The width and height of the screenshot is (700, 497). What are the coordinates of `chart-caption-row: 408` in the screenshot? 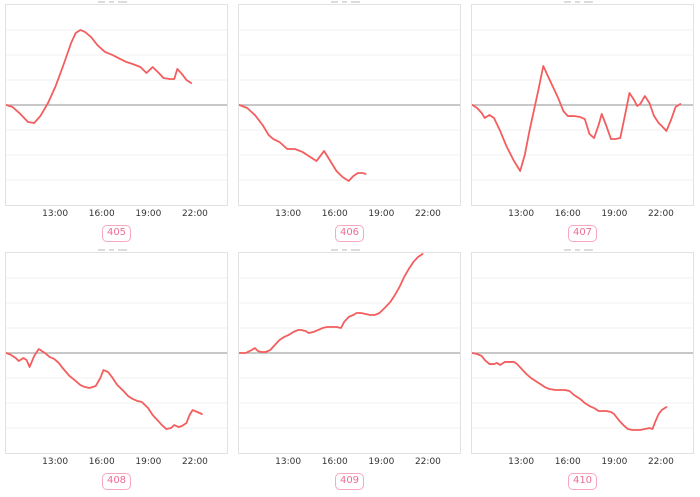 It's located at (116, 479).